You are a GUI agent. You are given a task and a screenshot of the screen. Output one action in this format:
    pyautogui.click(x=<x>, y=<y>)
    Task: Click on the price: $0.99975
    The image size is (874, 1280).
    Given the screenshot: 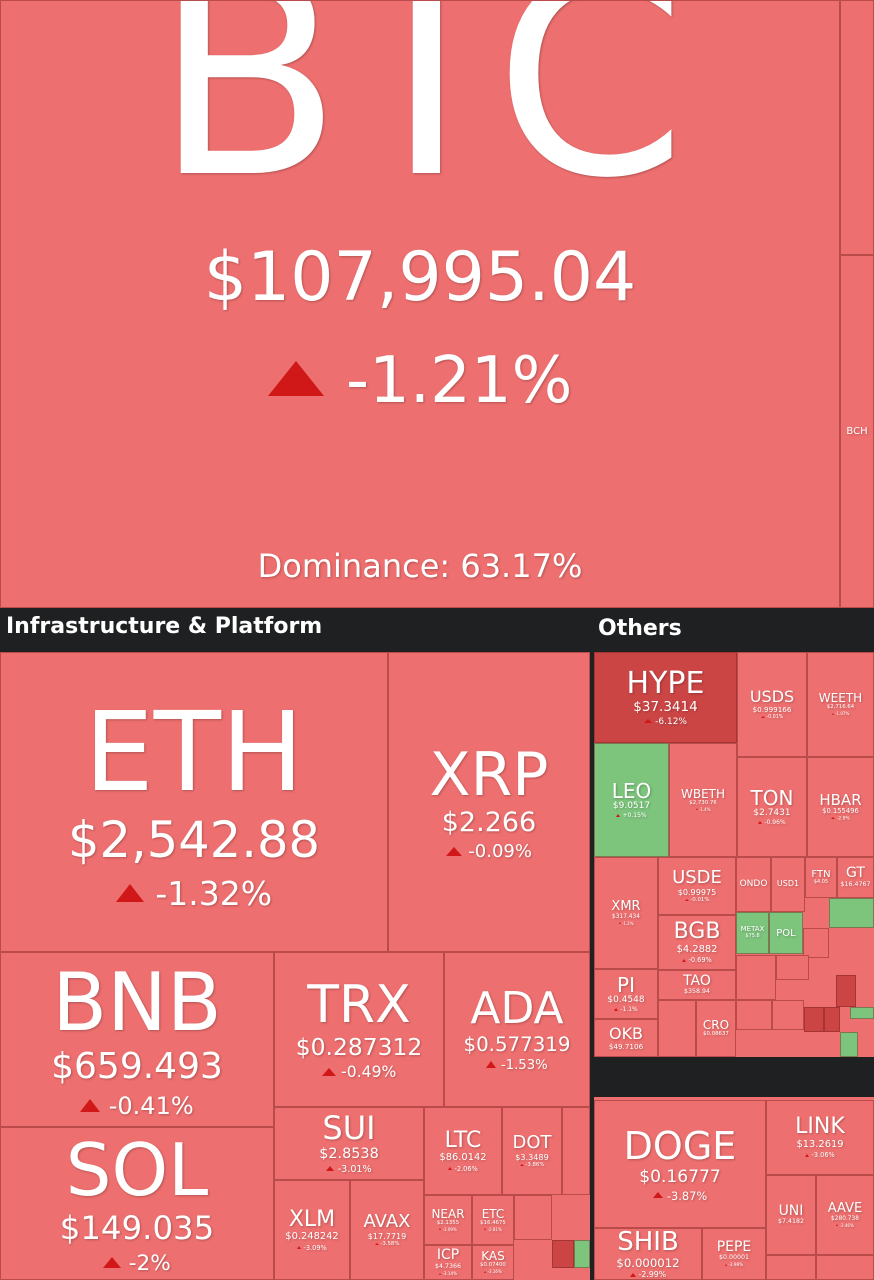 What is the action you would take?
    pyautogui.click(x=697, y=891)
    